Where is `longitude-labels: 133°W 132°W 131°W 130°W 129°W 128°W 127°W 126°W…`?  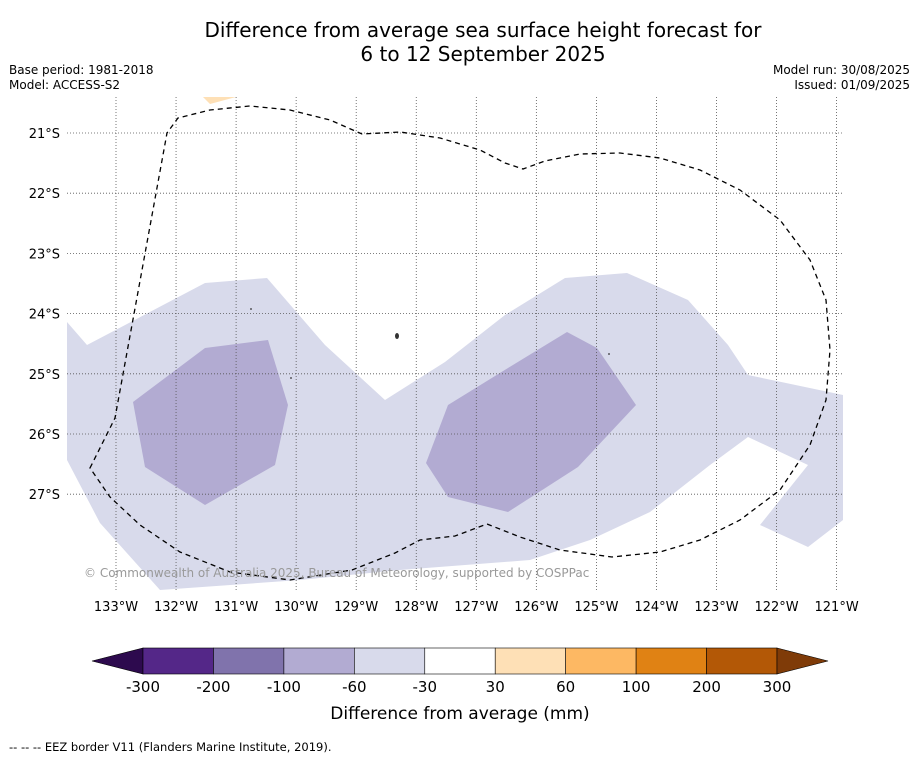 longitude-labels: 133°W 132°W 131°W 130°W 129°W 128°W 127°W 126°W… is located at coordinates (476, 607).